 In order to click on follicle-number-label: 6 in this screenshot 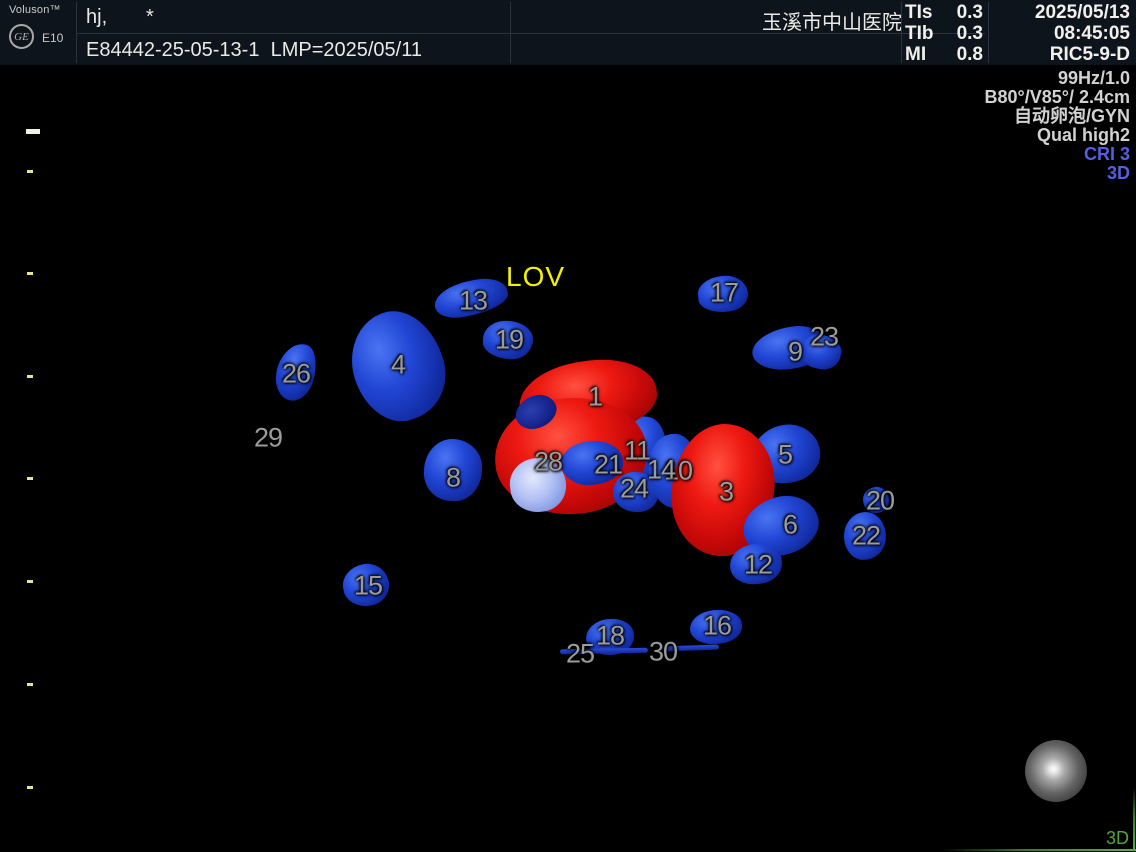, I will do `click(790, 524)`.